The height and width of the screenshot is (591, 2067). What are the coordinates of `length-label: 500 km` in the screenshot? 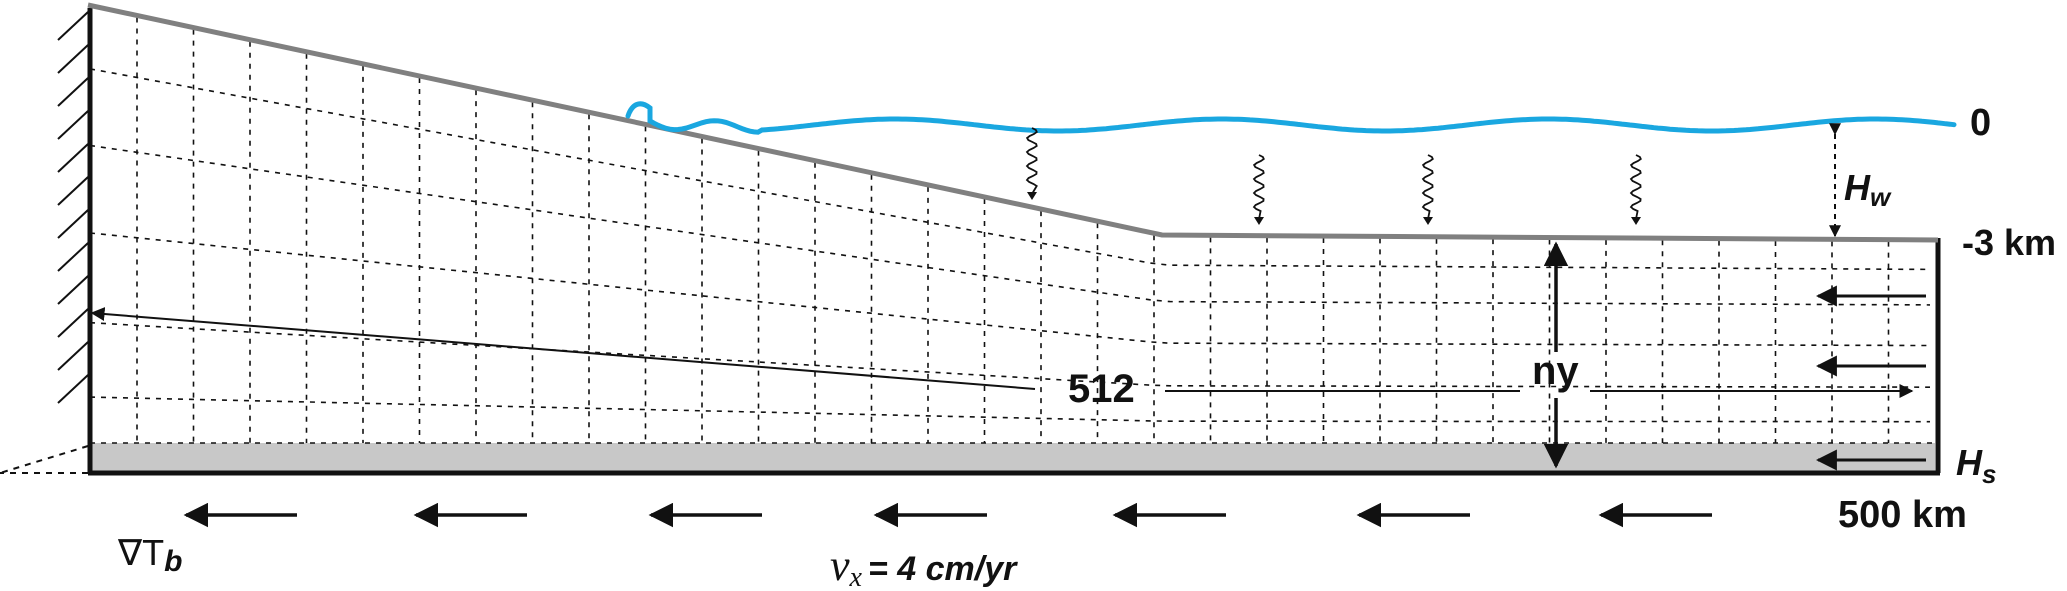 It's located at (1902, 515).